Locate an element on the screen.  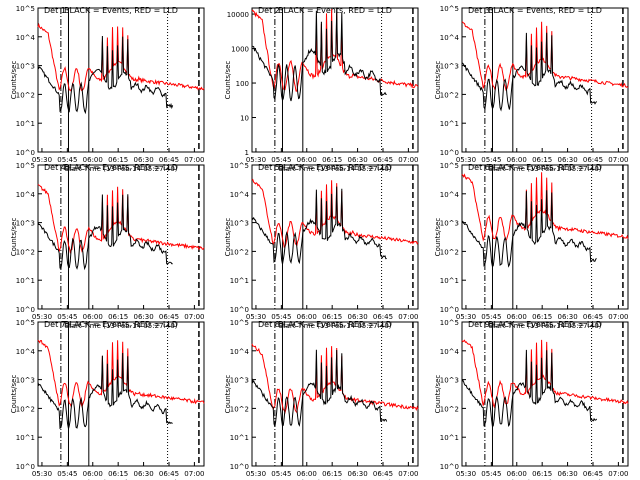
panel-title: Det 5 is located at coordinates (269, 167).